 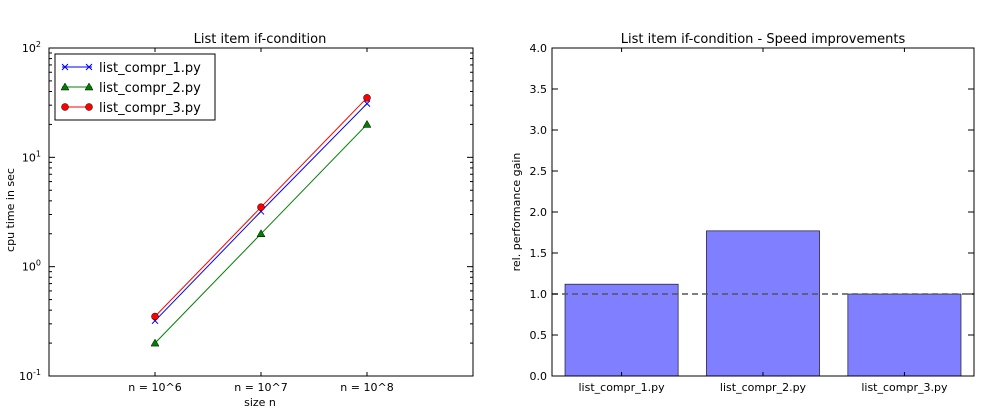 What do you see at coordinates (150, 68) in the screenshot?
I see `legend-label-1: list_compr_1.py` at bounding box center [150, 68].